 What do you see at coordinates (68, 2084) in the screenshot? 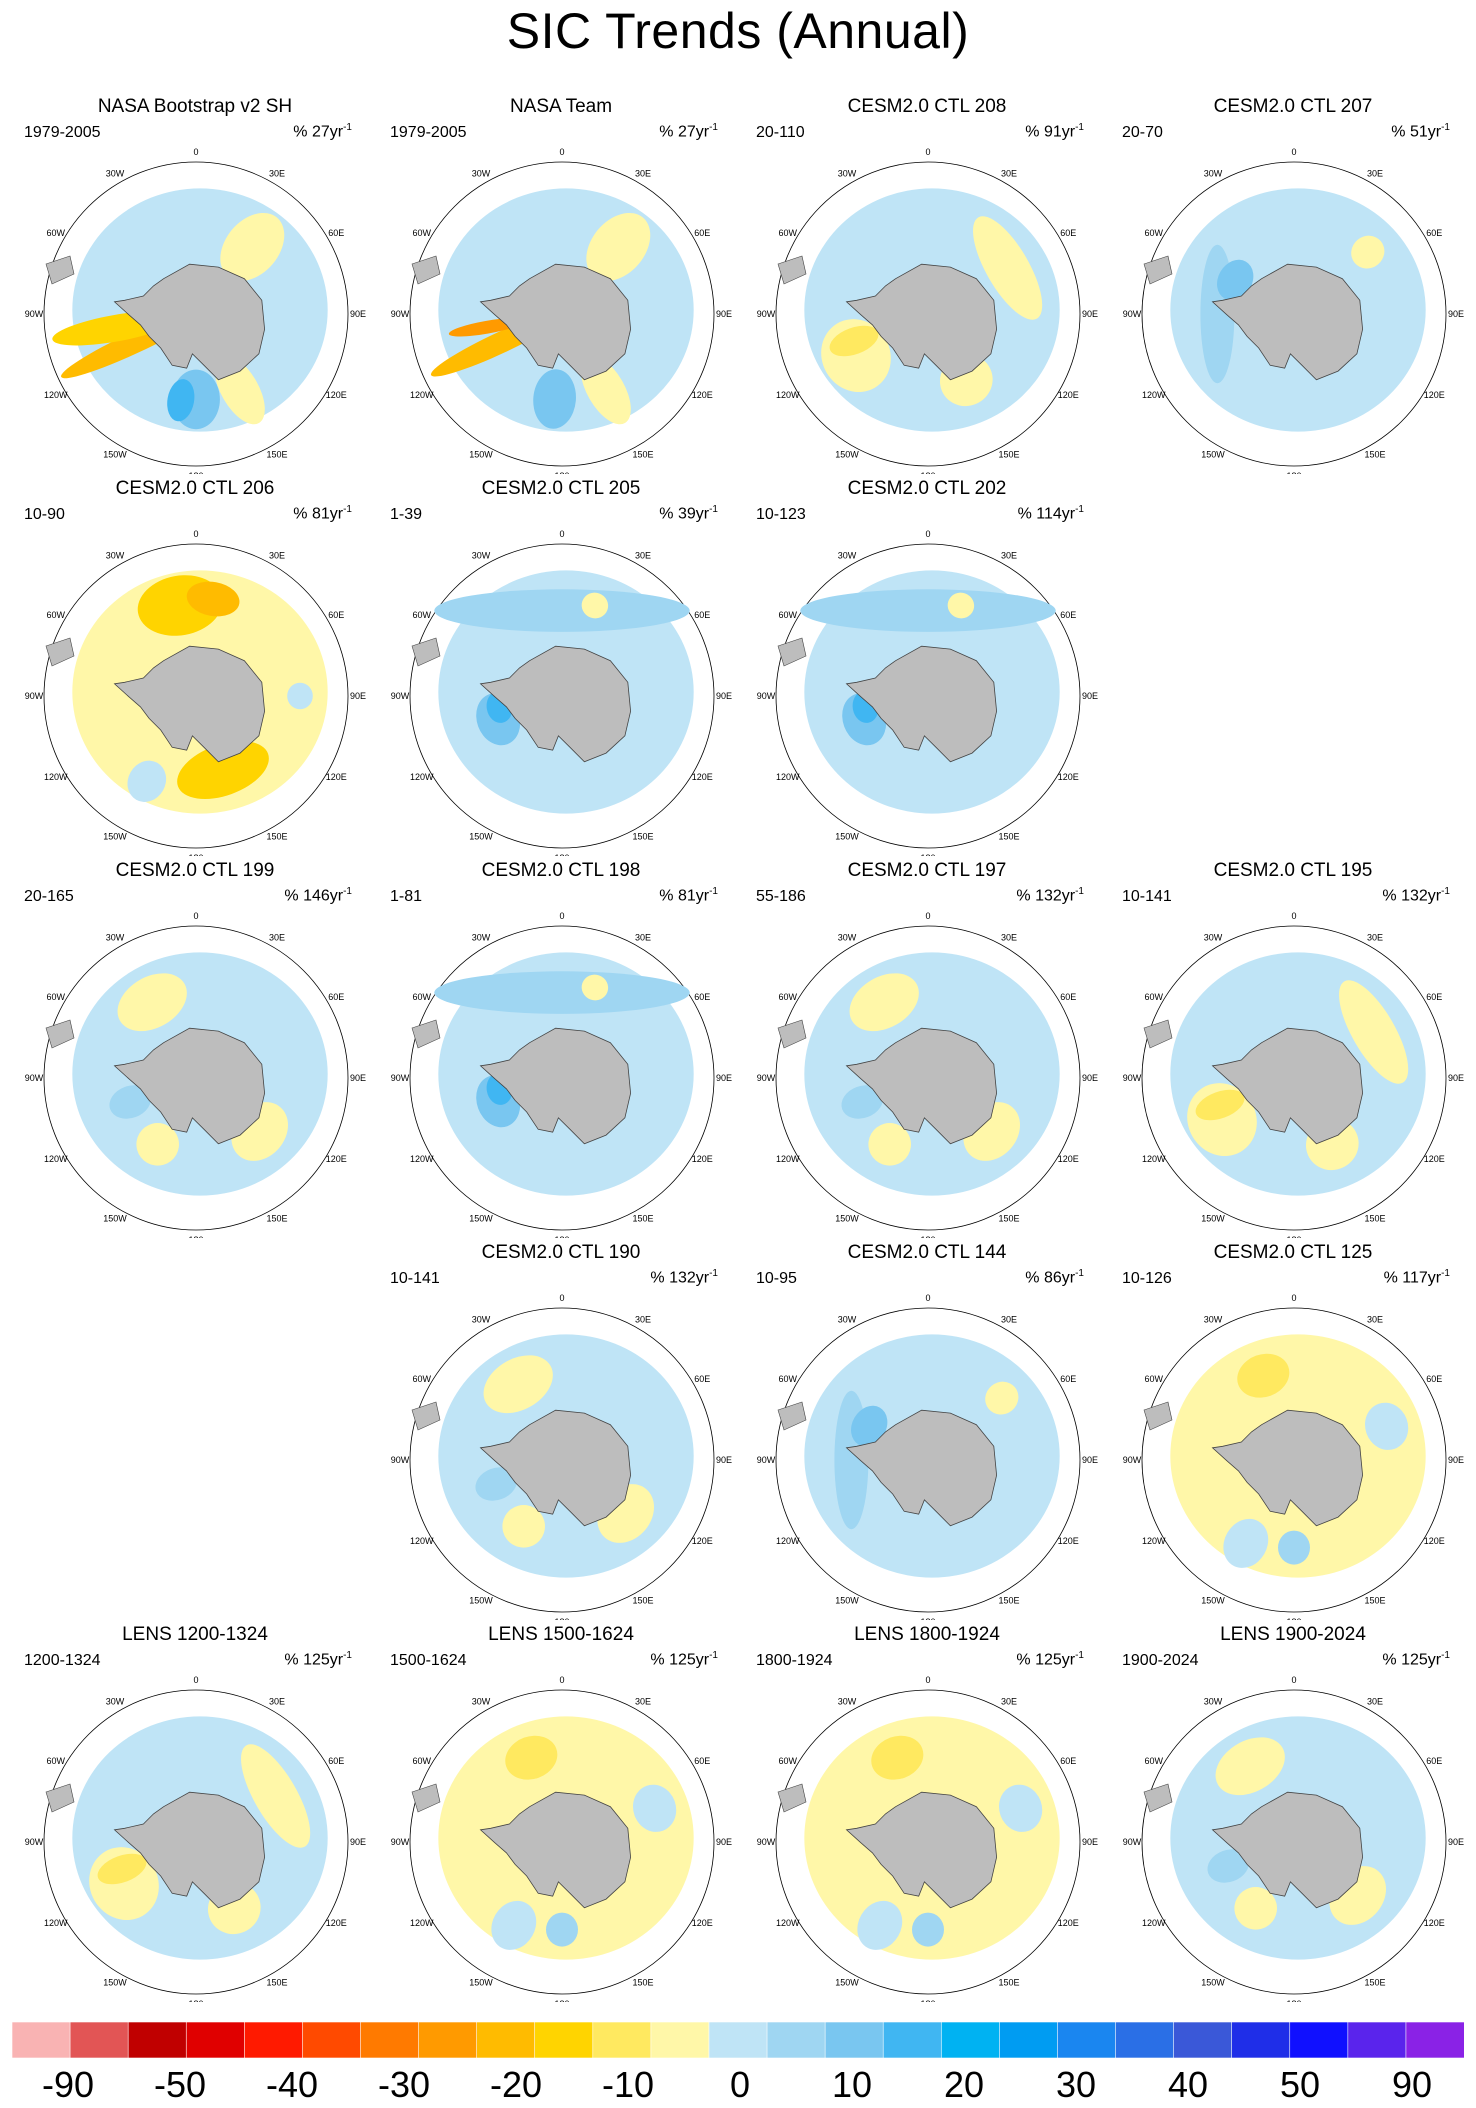
I see `colorbar-tick-label: -90` at bounding box center [68, 2084].